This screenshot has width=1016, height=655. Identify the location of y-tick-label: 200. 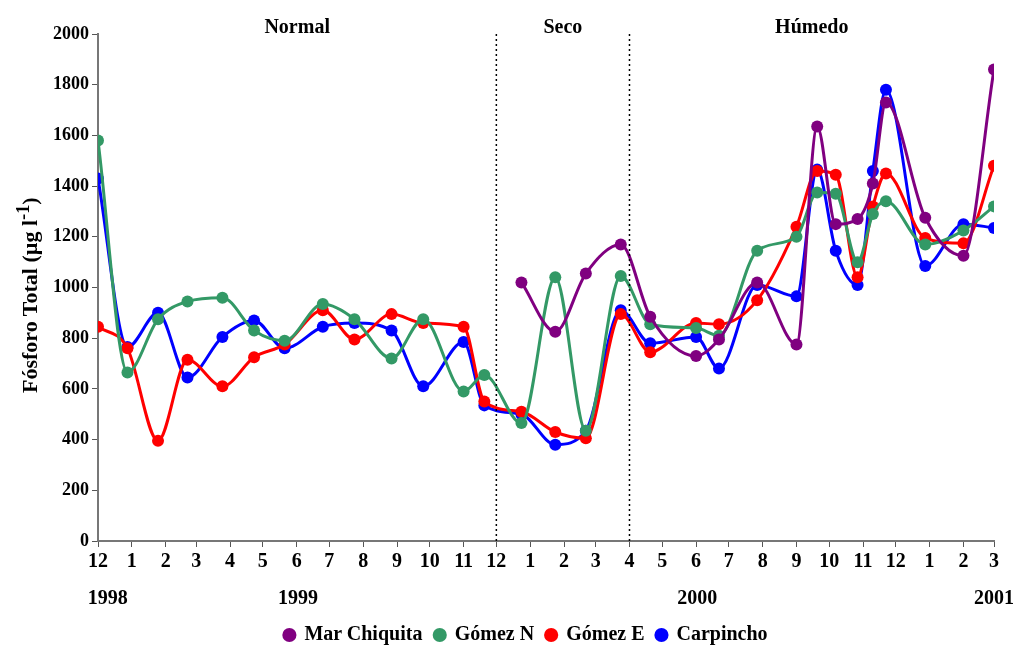
(75, 488).